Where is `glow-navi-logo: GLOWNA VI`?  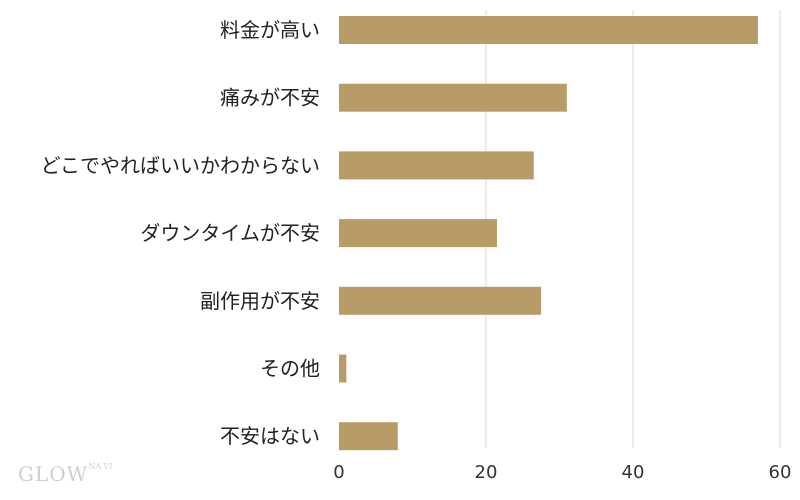
glow-navi-logo: GLOWNA VI is located at coordinates (65, 474).